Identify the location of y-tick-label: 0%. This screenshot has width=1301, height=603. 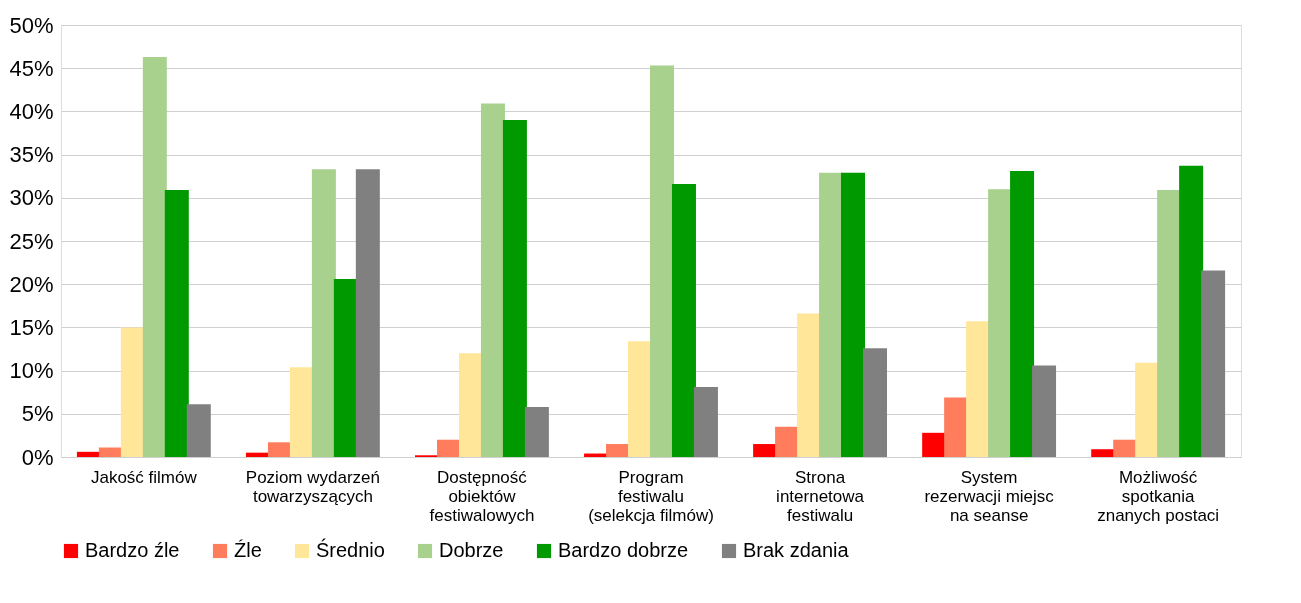
(37, 457).